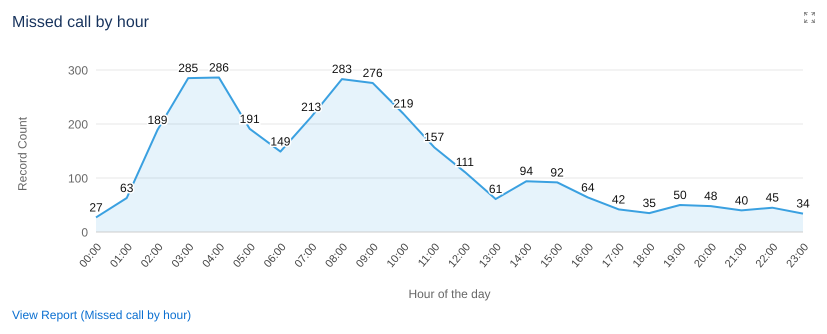 The width and height of the screenshot is (827, 334). Describe the element at coordinates (588, 187) in the screenshot. I see `data-label: 64` at that location.